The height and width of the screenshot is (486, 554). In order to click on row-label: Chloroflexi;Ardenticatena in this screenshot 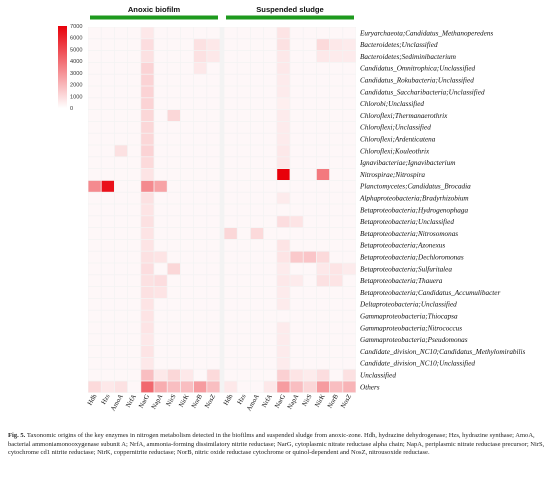, I will do `click(398, 140)`.